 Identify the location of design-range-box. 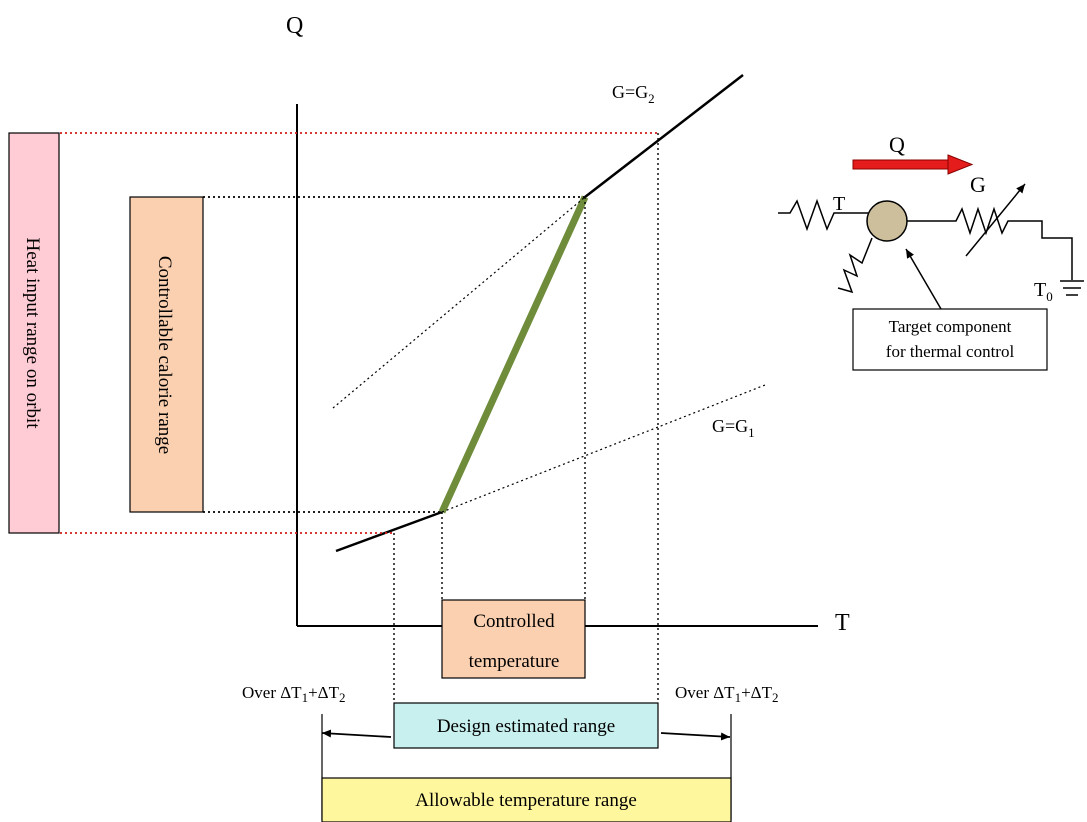
(526, 725).